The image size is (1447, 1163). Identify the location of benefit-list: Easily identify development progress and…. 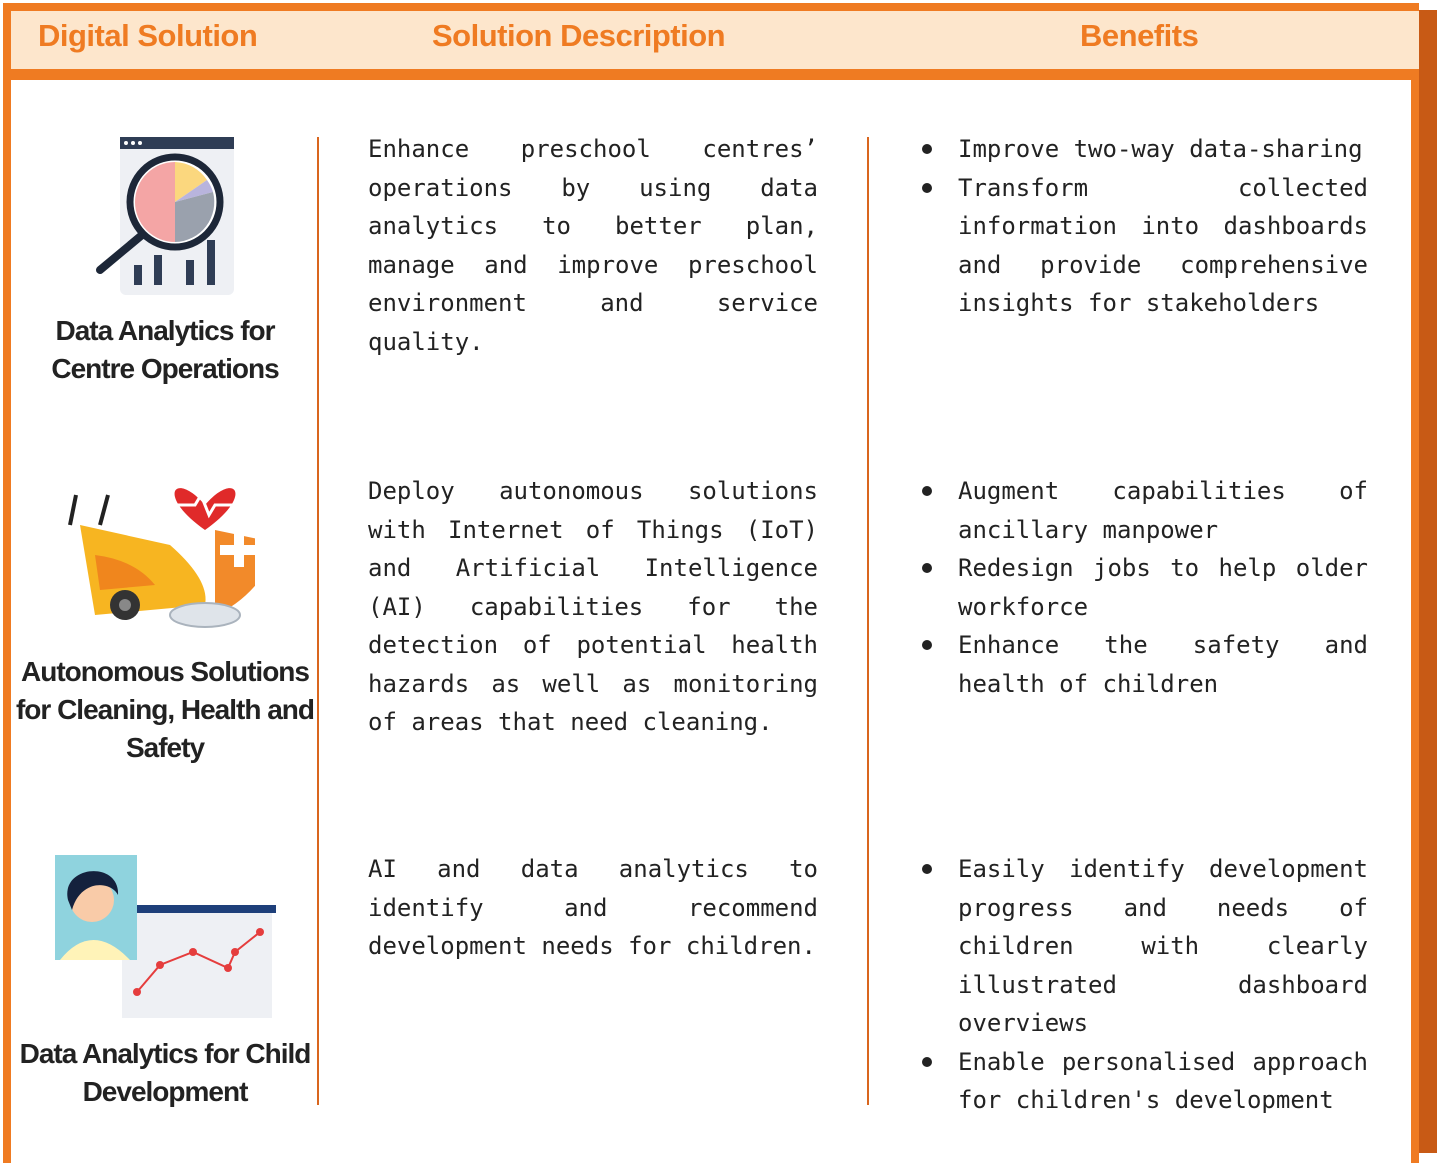
(1143, 985).